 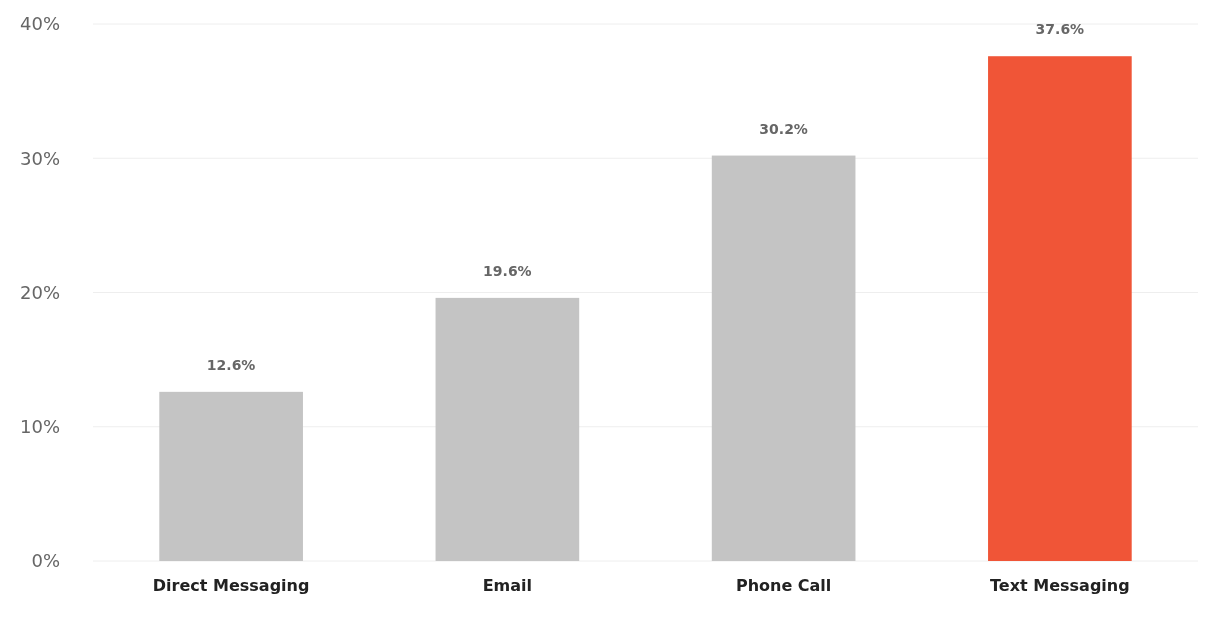 I want to click on y-tick-label: 30%, so click(x=39, y=158).